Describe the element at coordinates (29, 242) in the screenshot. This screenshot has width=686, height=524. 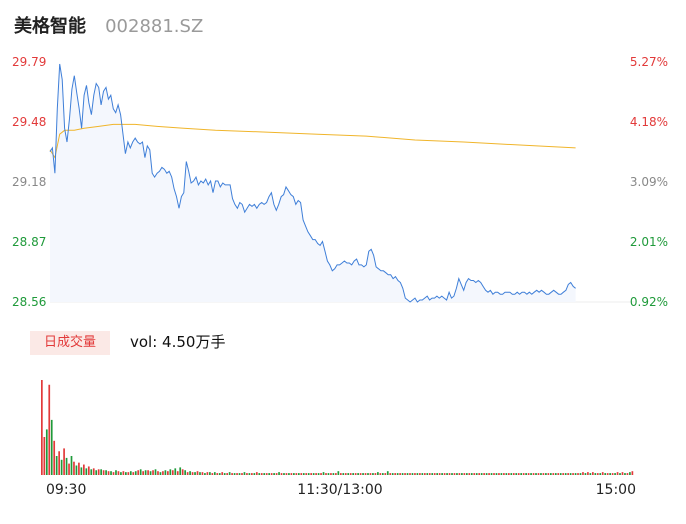
I see `y-tick-price: 28.87` at that location.